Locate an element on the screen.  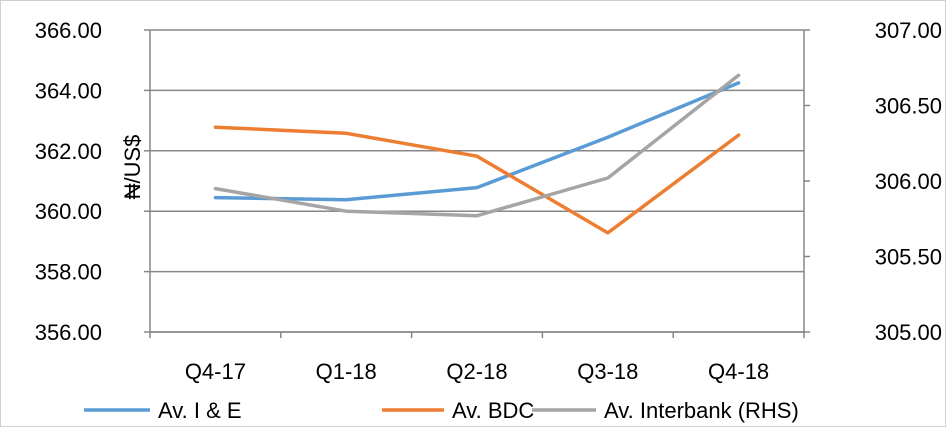
legend-label-av-i-e: Av. I & E is located at coordinates (200, 410).